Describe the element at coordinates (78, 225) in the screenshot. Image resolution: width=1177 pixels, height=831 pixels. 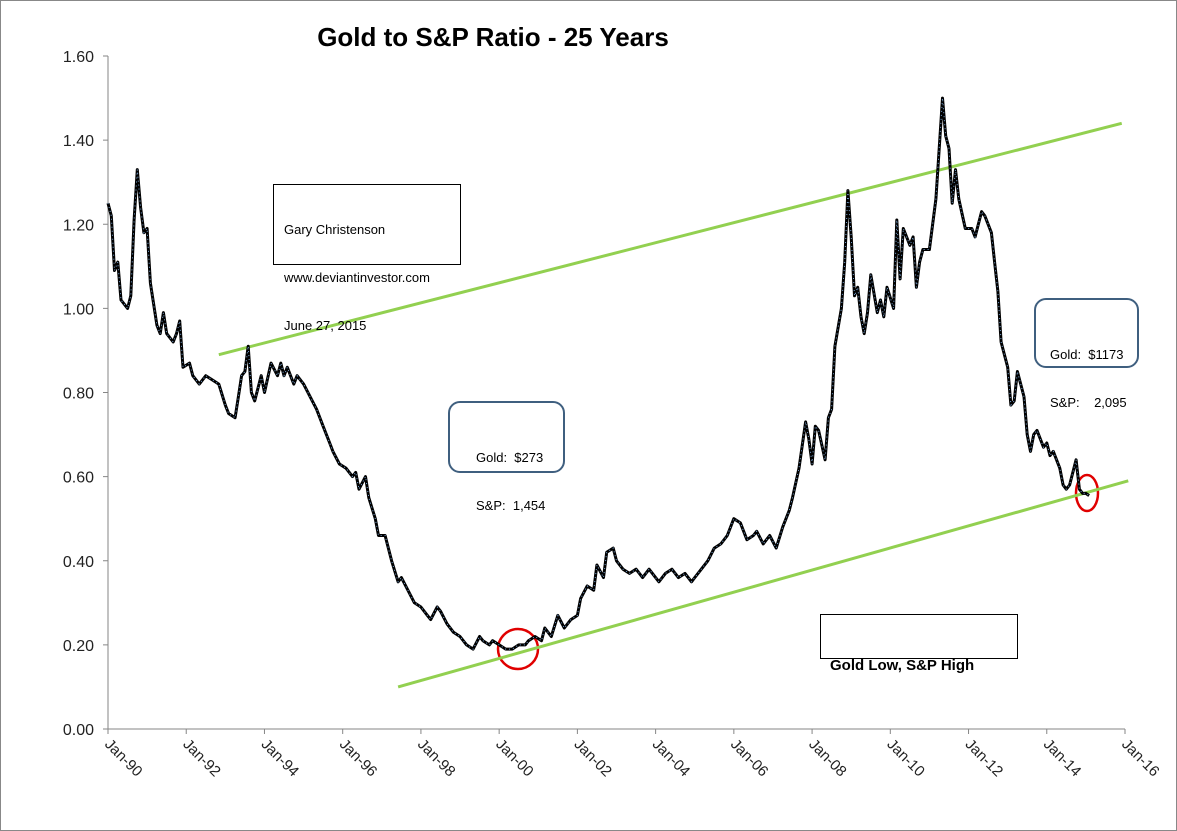
I see `y-tick-label: 1.20` at that location.